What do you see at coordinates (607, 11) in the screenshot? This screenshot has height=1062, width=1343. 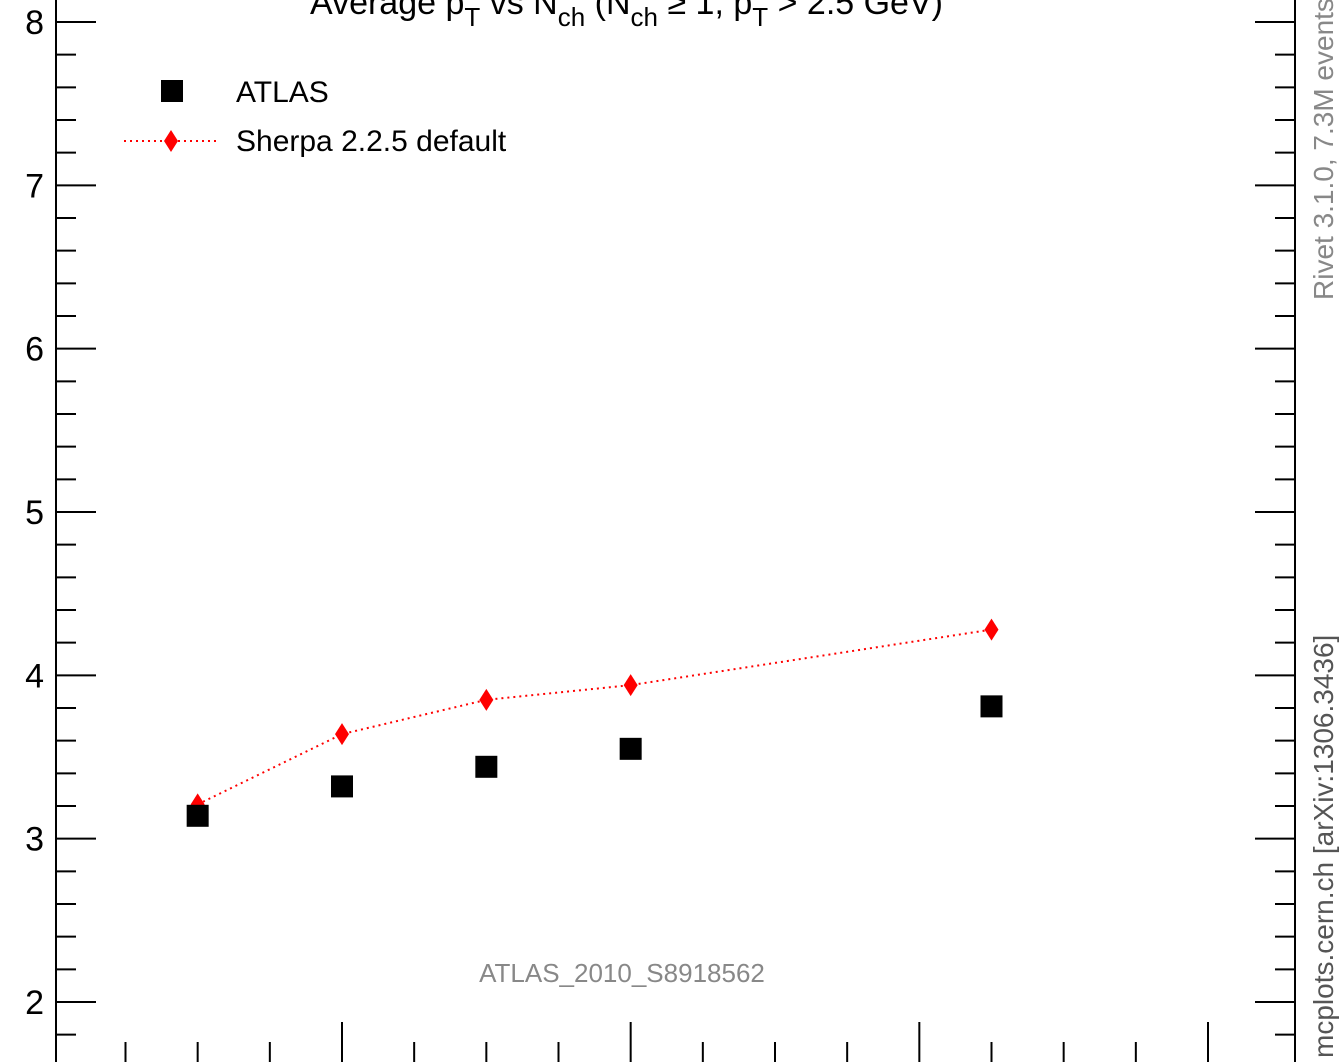 I see `title-part-3: (N` at bounding box center [607, 11].